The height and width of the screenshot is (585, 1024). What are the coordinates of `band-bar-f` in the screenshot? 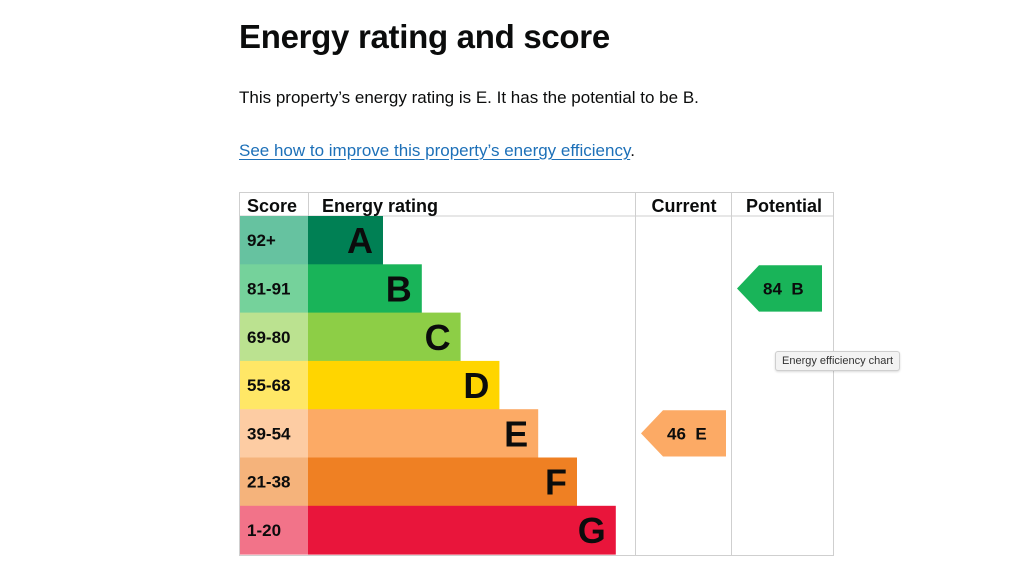 It's located at (442, 482).